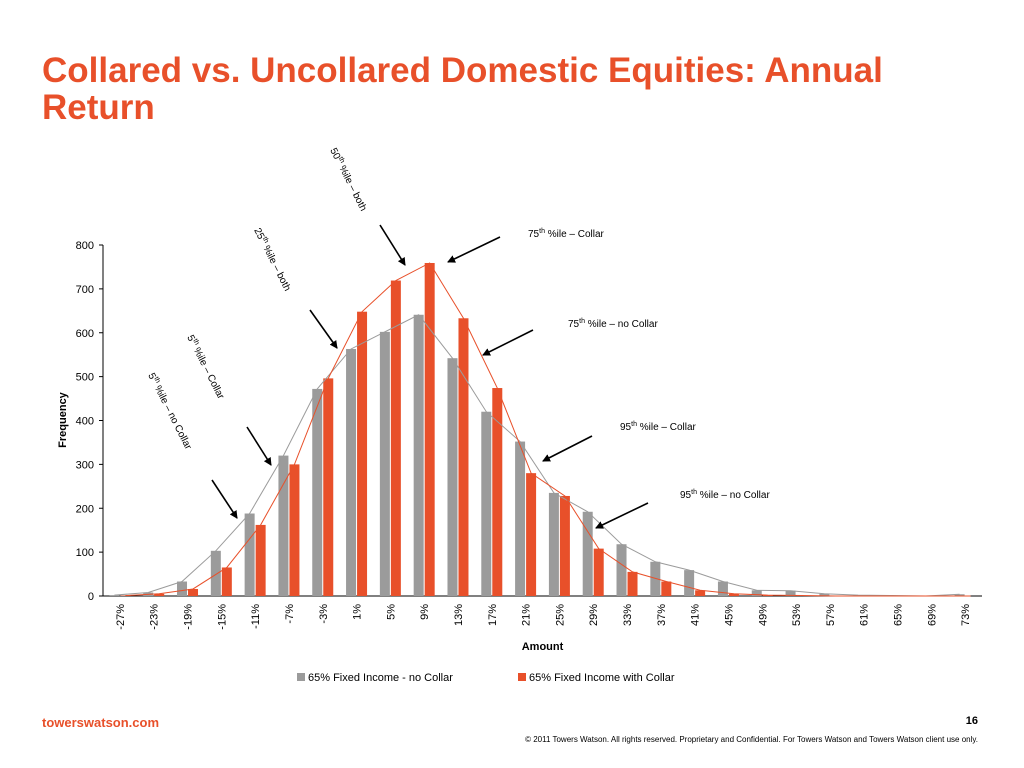  I want to click on annotation-95th-no-collar-number: 95, so click(686, 495).